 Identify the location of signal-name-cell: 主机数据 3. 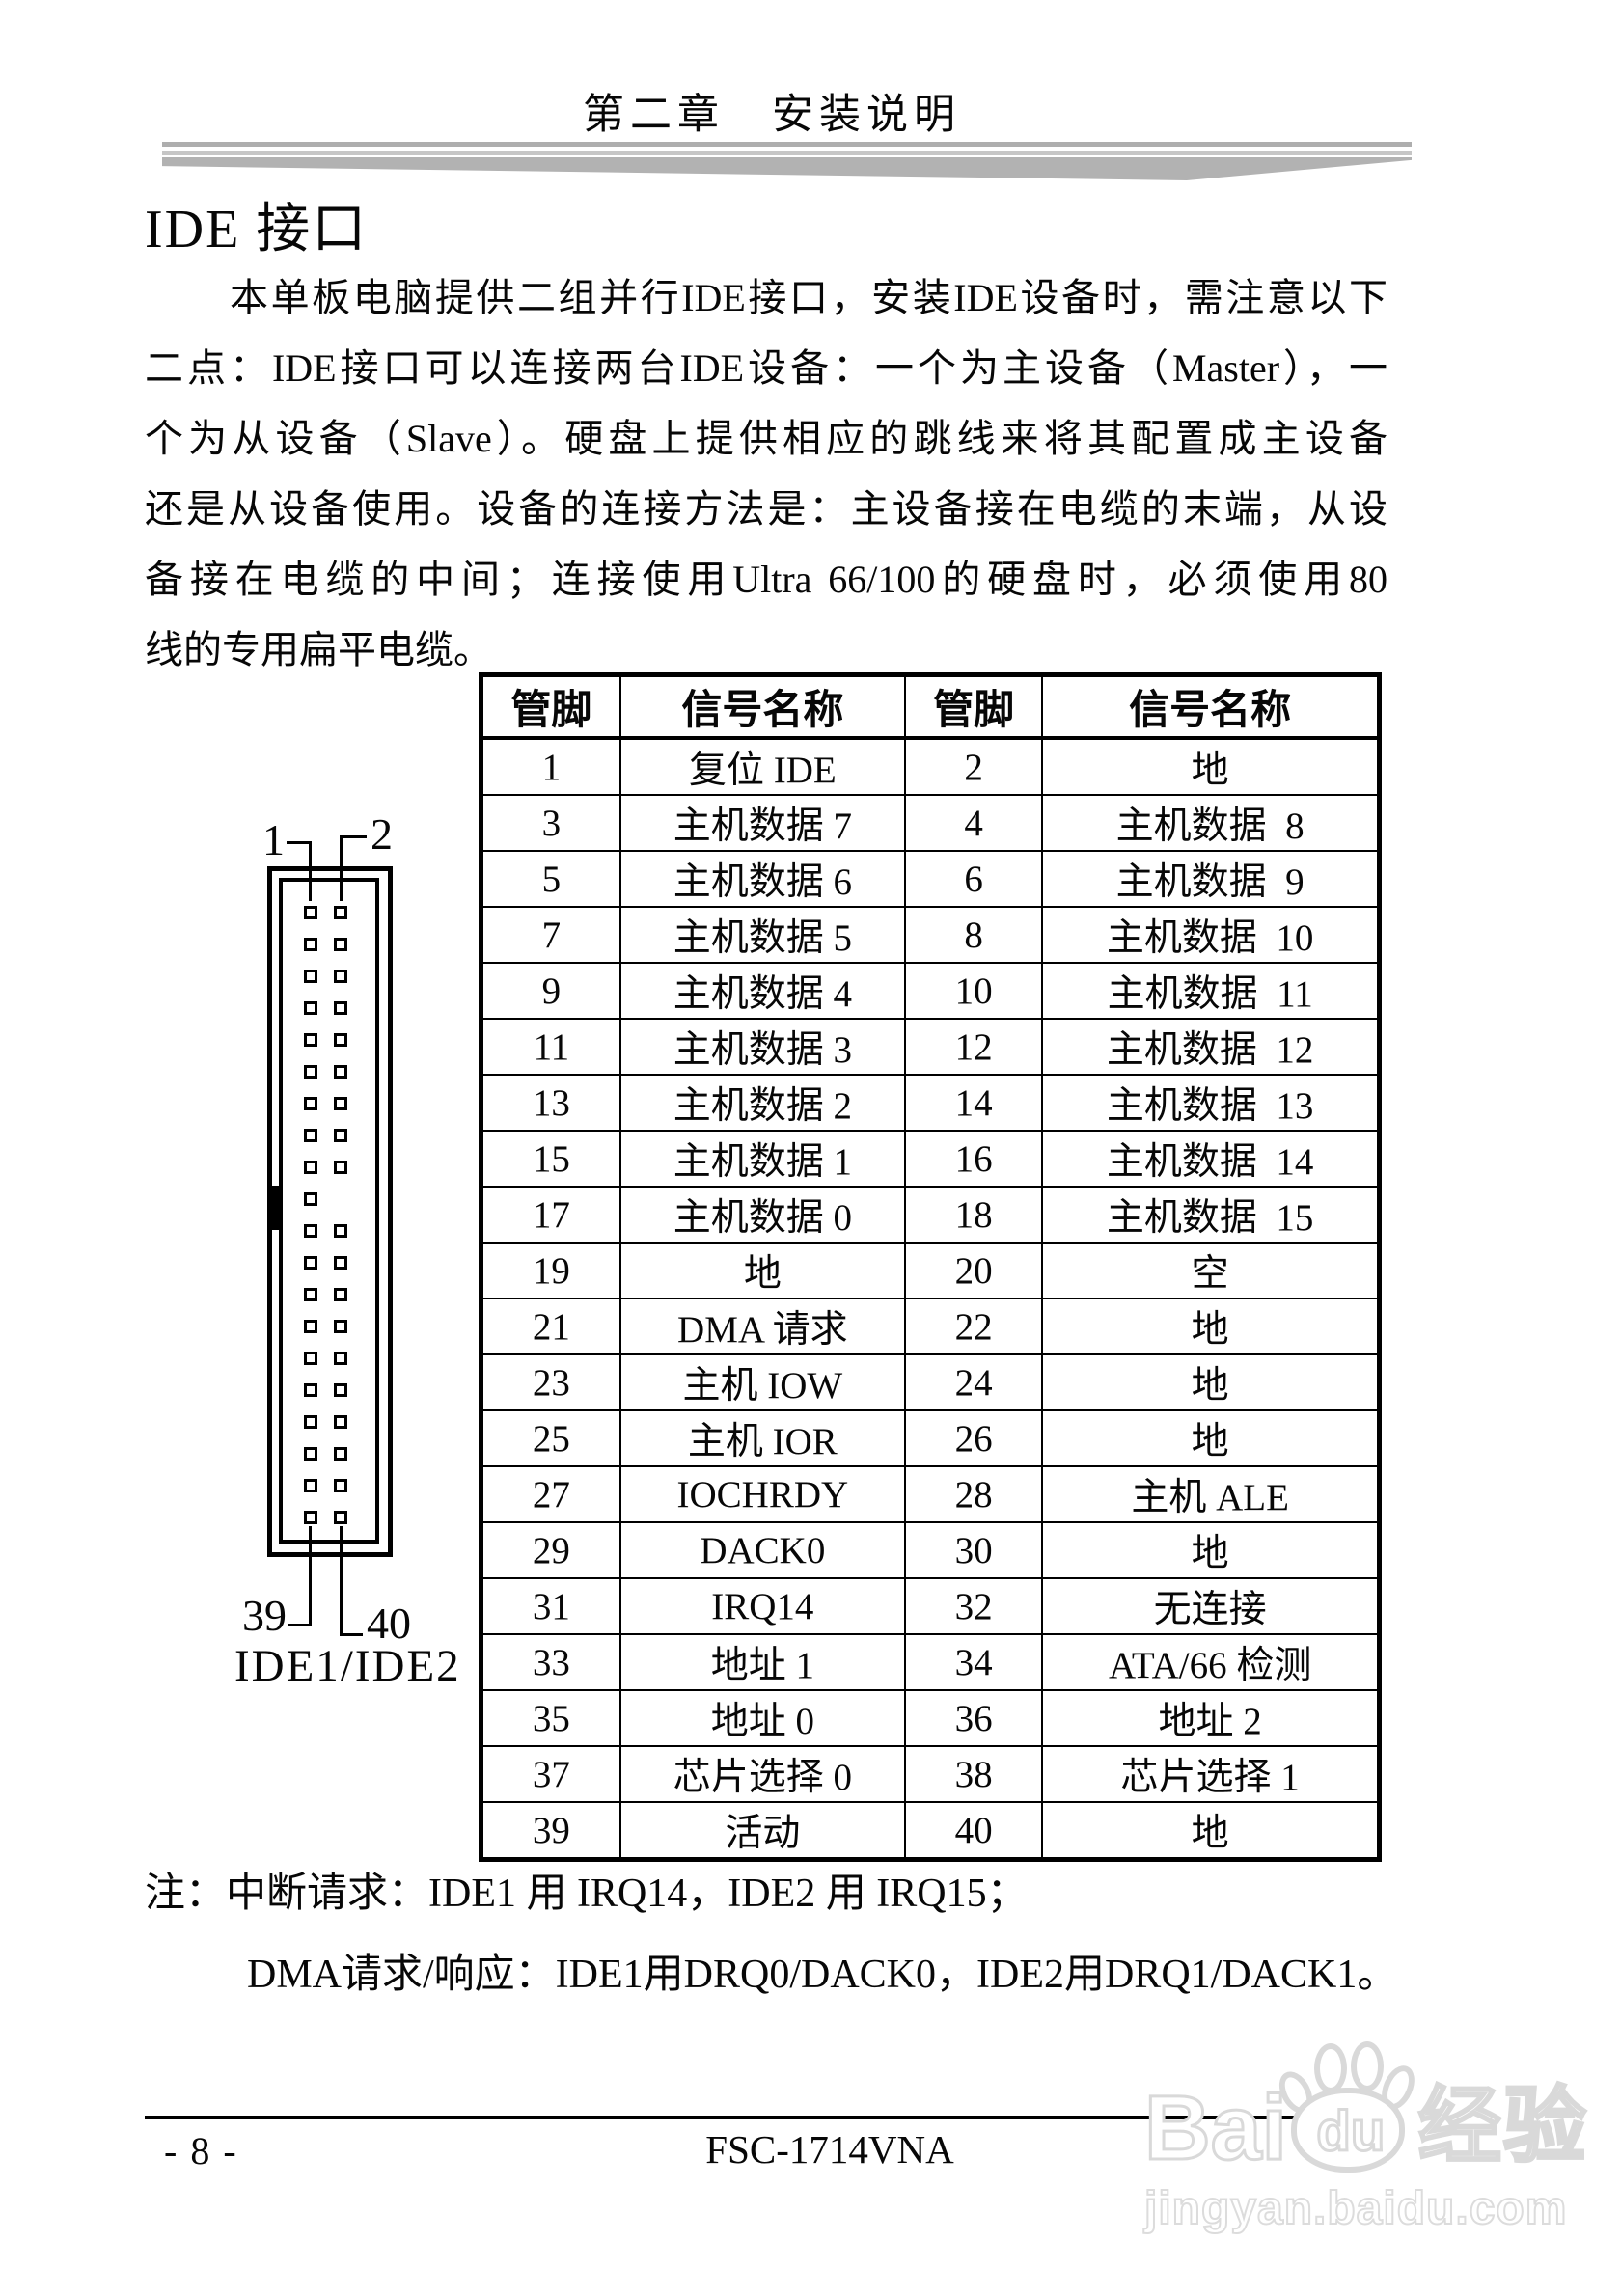
(762, 1047).